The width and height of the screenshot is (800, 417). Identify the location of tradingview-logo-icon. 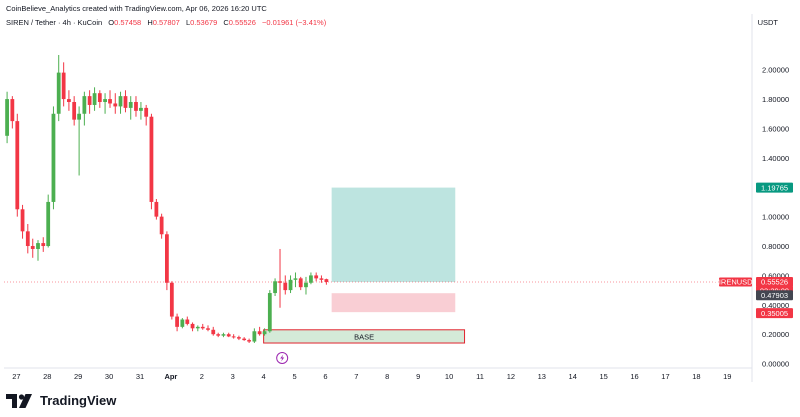
(19, 400).